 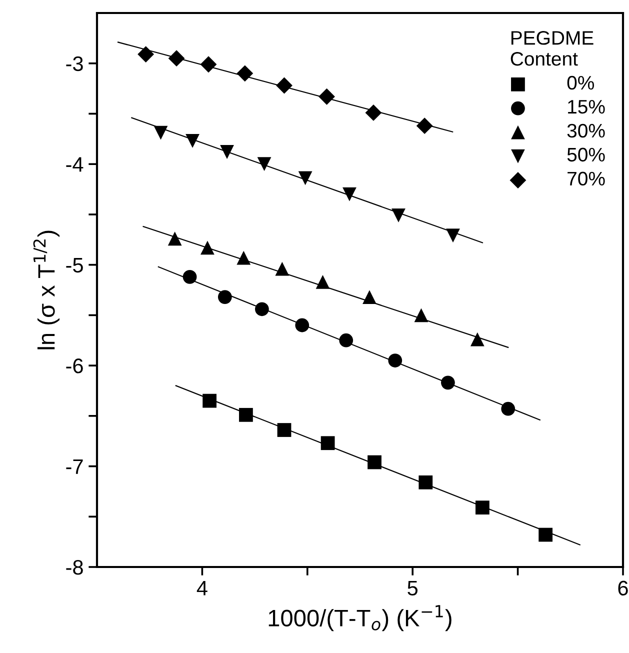 What do you see at coordinates (586, 155) in the screenshot?
I see `legend-label: 50%` at bounding box center [586, 155].